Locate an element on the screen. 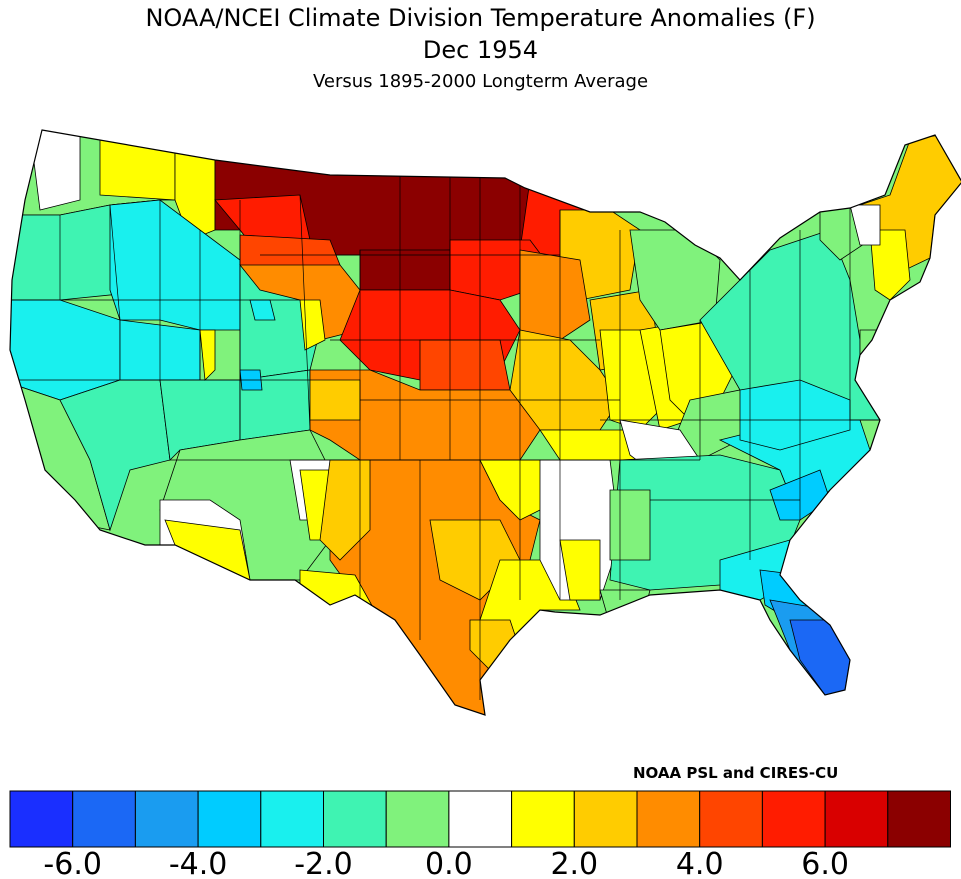  credit-label: NOAA PSL and CIRES-CU is located at coordinates (736, 773).